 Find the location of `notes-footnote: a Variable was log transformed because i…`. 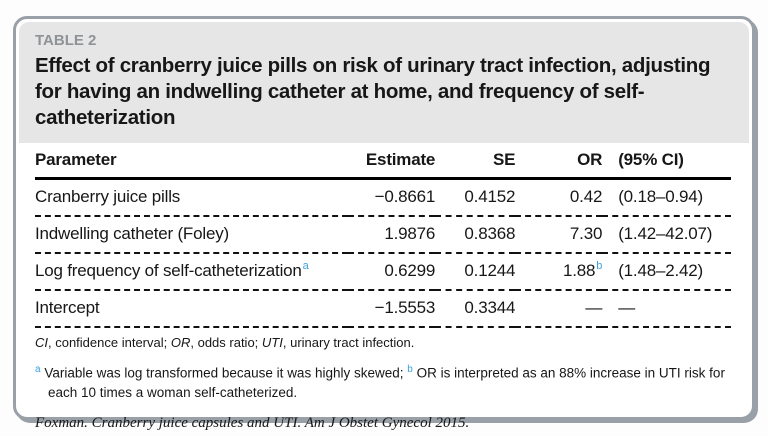

notes-footnote: a Variable was log transformed because i… is located at coordinates (380, 382).